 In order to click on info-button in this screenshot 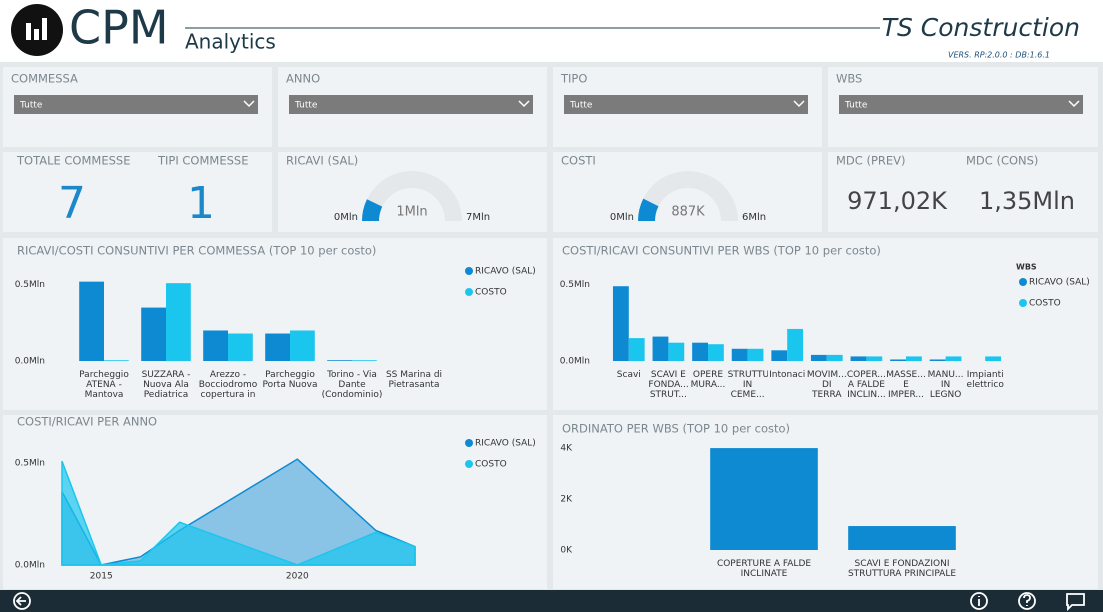, I will do `click(979, 601)`.